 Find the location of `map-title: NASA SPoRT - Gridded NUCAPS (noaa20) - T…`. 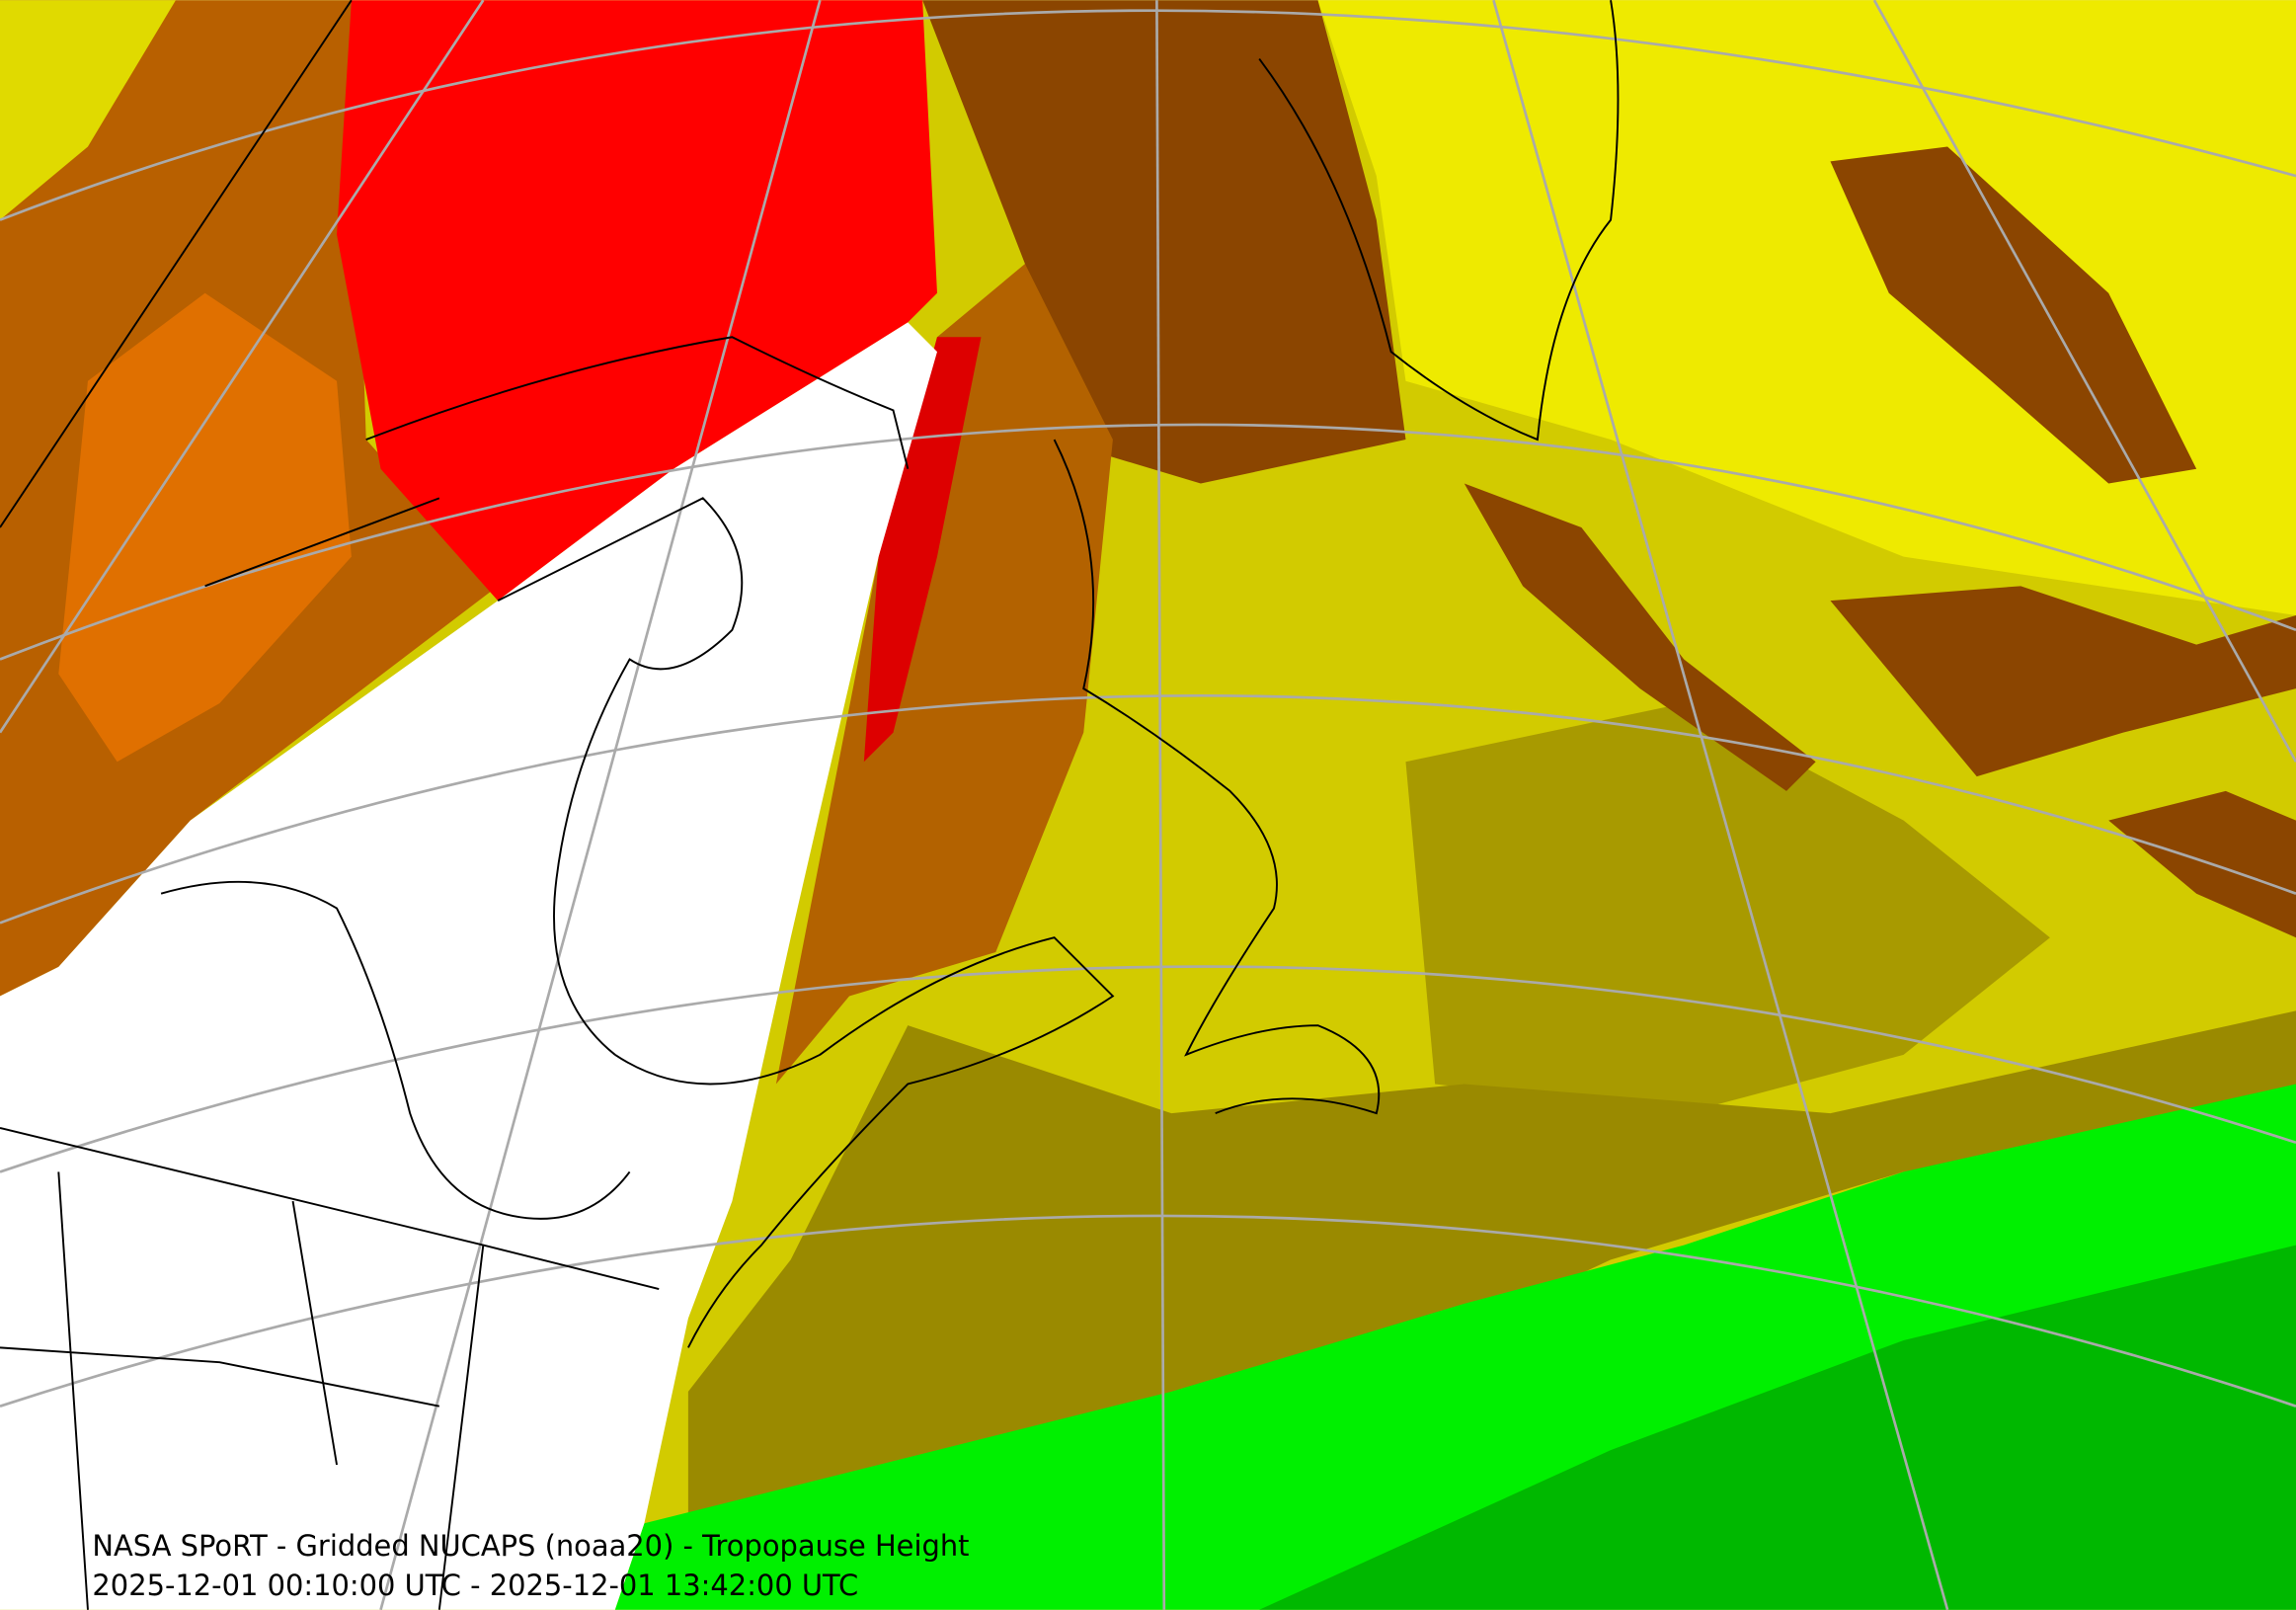

map-title: NASA SPoRT - Gridded NUCAPS (noaa20) - T… is located at coordinates (530, 1546).